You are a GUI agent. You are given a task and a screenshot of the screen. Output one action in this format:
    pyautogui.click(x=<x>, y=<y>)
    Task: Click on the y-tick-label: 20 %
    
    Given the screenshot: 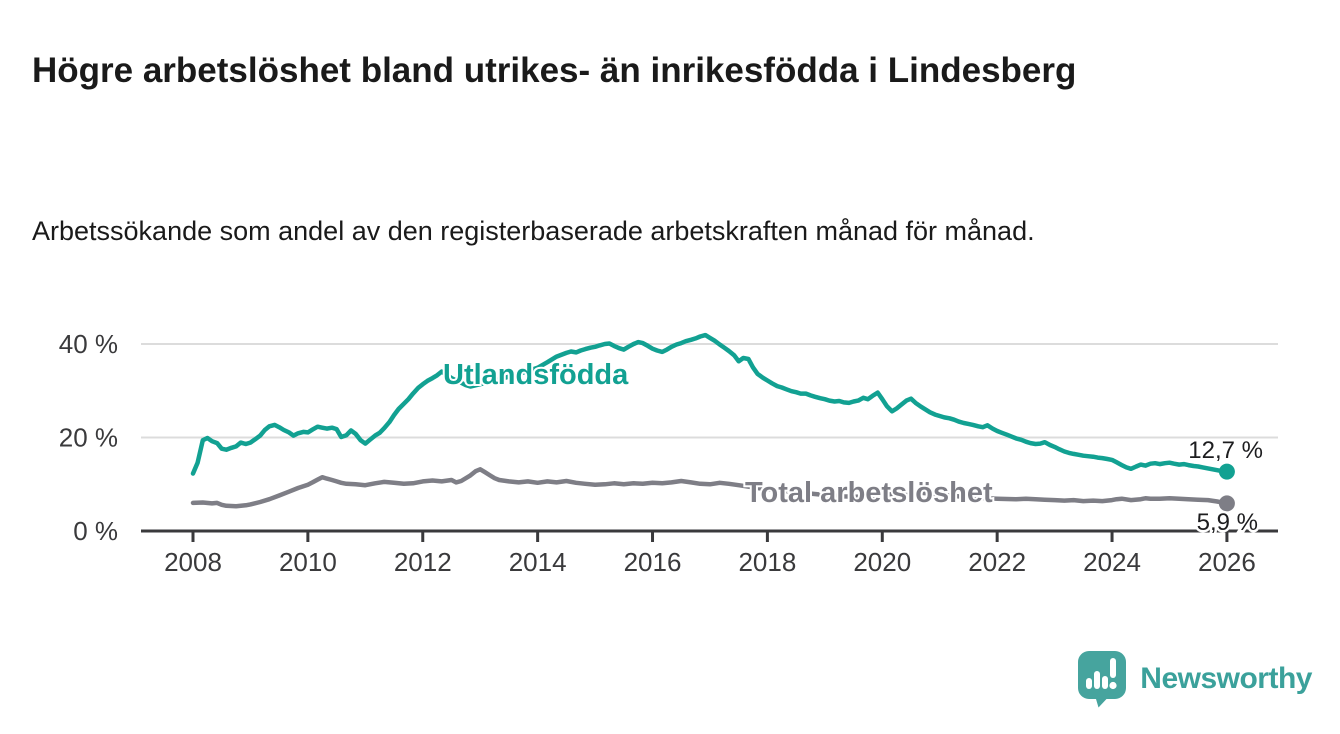 What is the action you would take?
    pyautogui.click(x=88, y=438)
    